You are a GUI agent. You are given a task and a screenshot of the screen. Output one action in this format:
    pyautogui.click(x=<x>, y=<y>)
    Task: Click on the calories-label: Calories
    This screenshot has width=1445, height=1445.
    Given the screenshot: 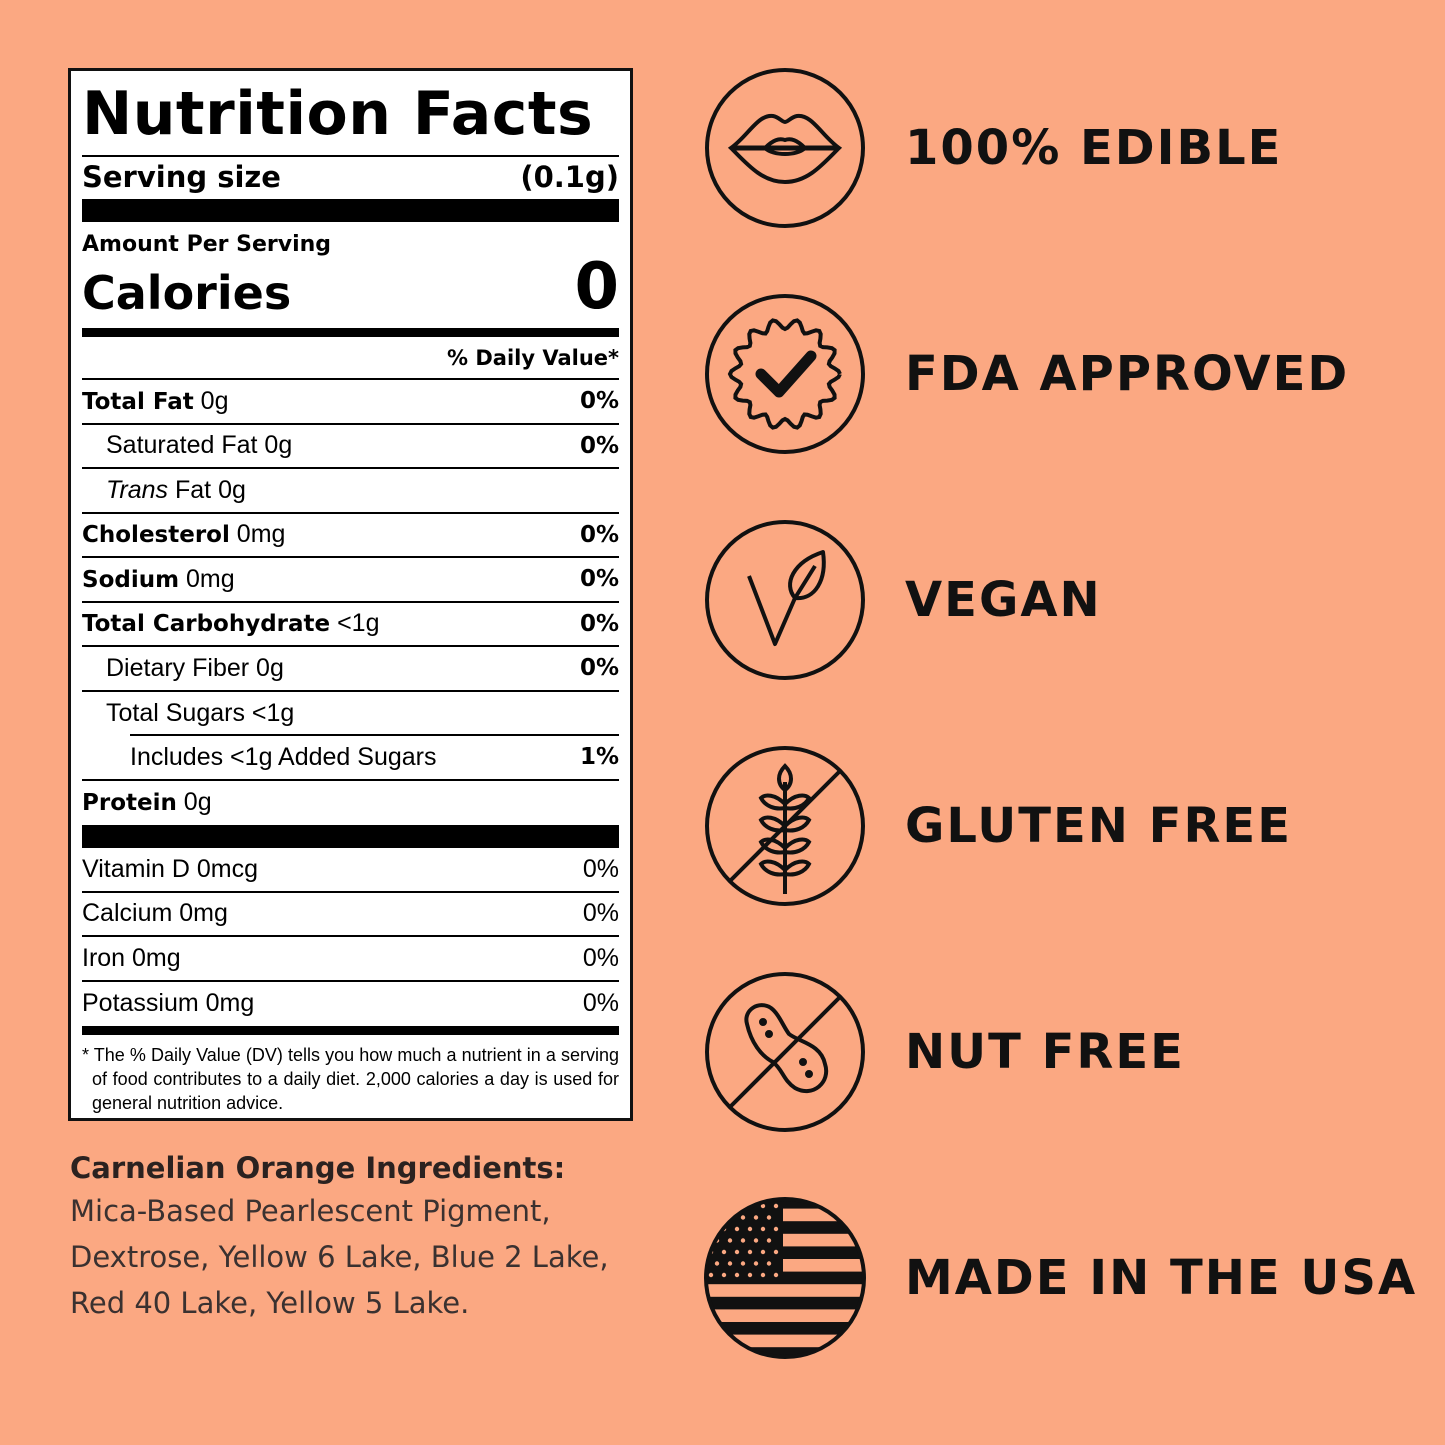 What is the action you would take?
    pyautogui.click(x=187, y=293)
    